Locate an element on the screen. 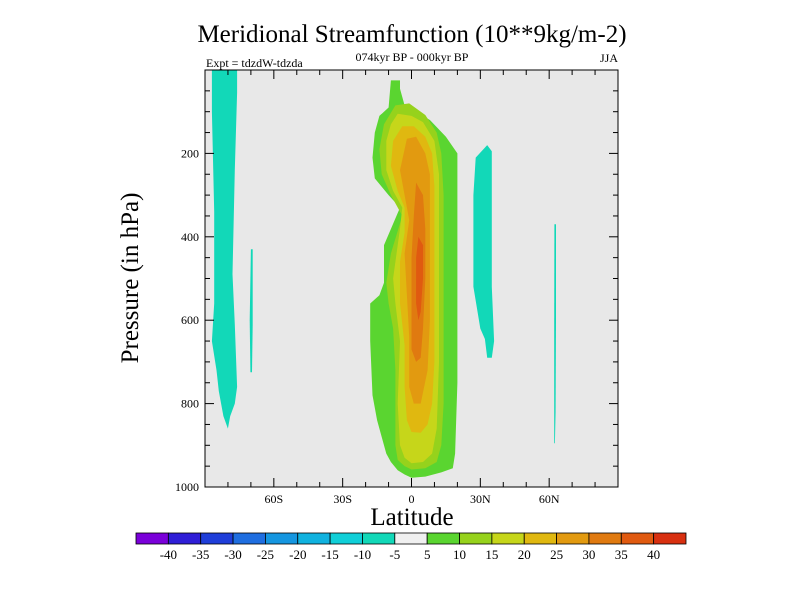 The image size is (800, 600). y-axis-label: Pressure (in hPa) is located at coordinates (130, 278).